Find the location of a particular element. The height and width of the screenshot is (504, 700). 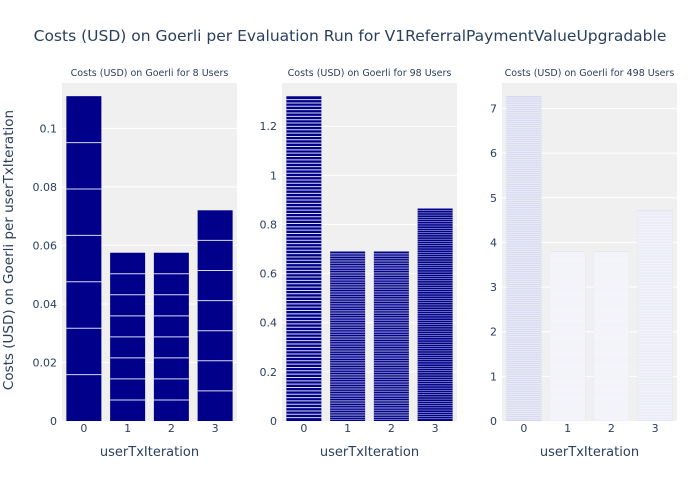

y-tick-label: 0.1 is located at coordinates (49, 128).